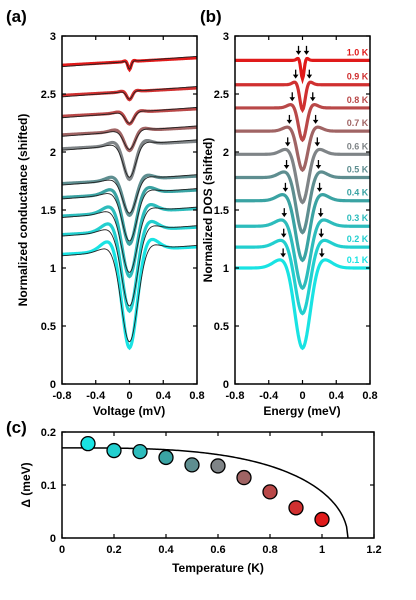 This screenshot has height=600, width=416. I want to click on a-ytick-label: 0.5, so click(48, 327).